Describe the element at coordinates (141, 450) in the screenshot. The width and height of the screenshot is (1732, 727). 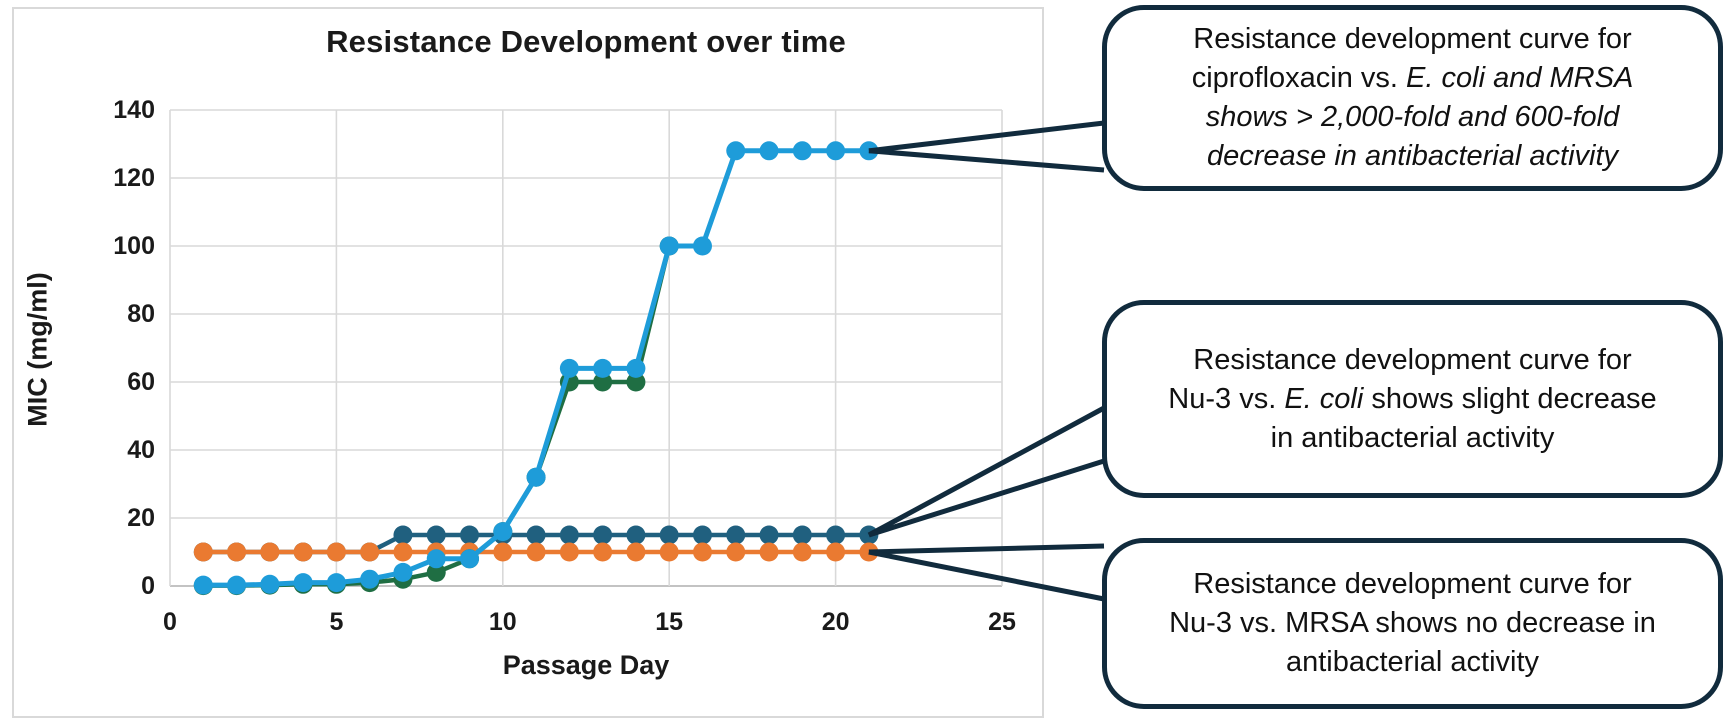
I see `y-tick-label: 40` at that location.